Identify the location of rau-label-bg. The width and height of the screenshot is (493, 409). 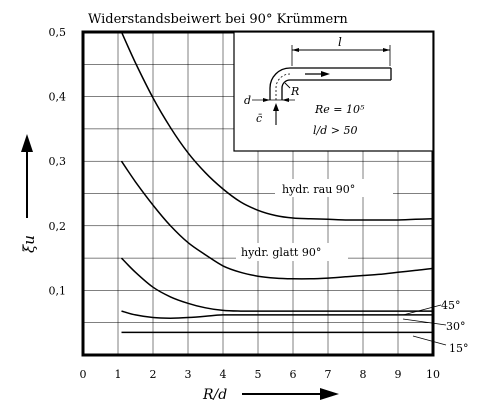
(334, 188).